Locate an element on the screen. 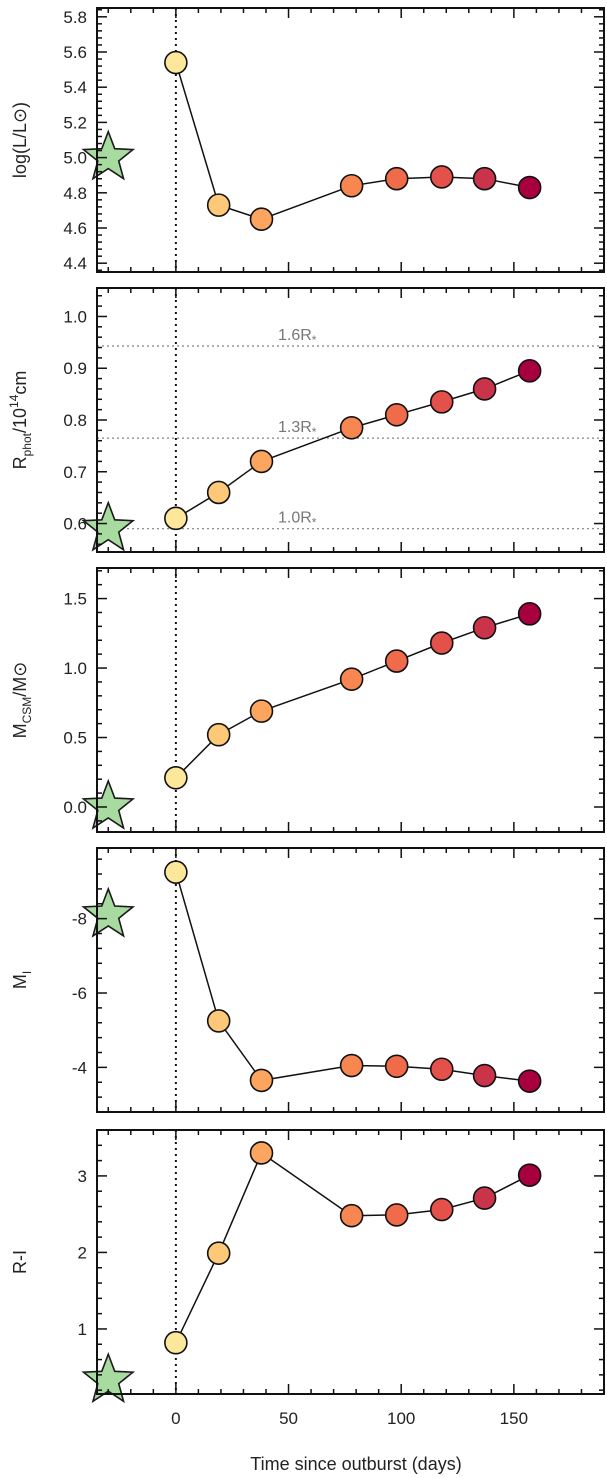 The image size is (607, 1478). y-tick-label: 0.7 is located at coordinates (75, 472).